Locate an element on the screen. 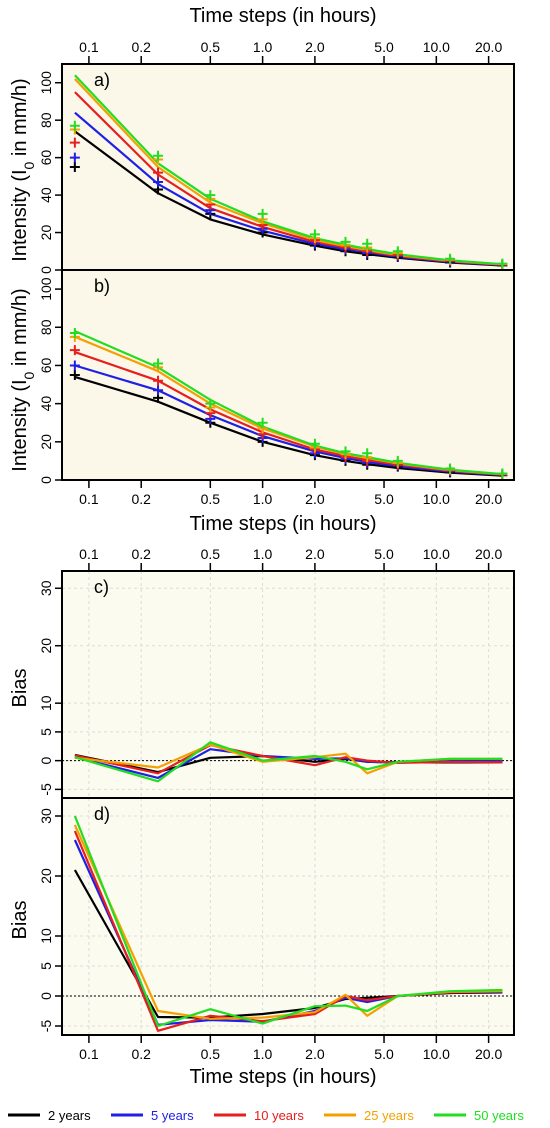  panel-tag: b) is located at coordinates (102, 286).